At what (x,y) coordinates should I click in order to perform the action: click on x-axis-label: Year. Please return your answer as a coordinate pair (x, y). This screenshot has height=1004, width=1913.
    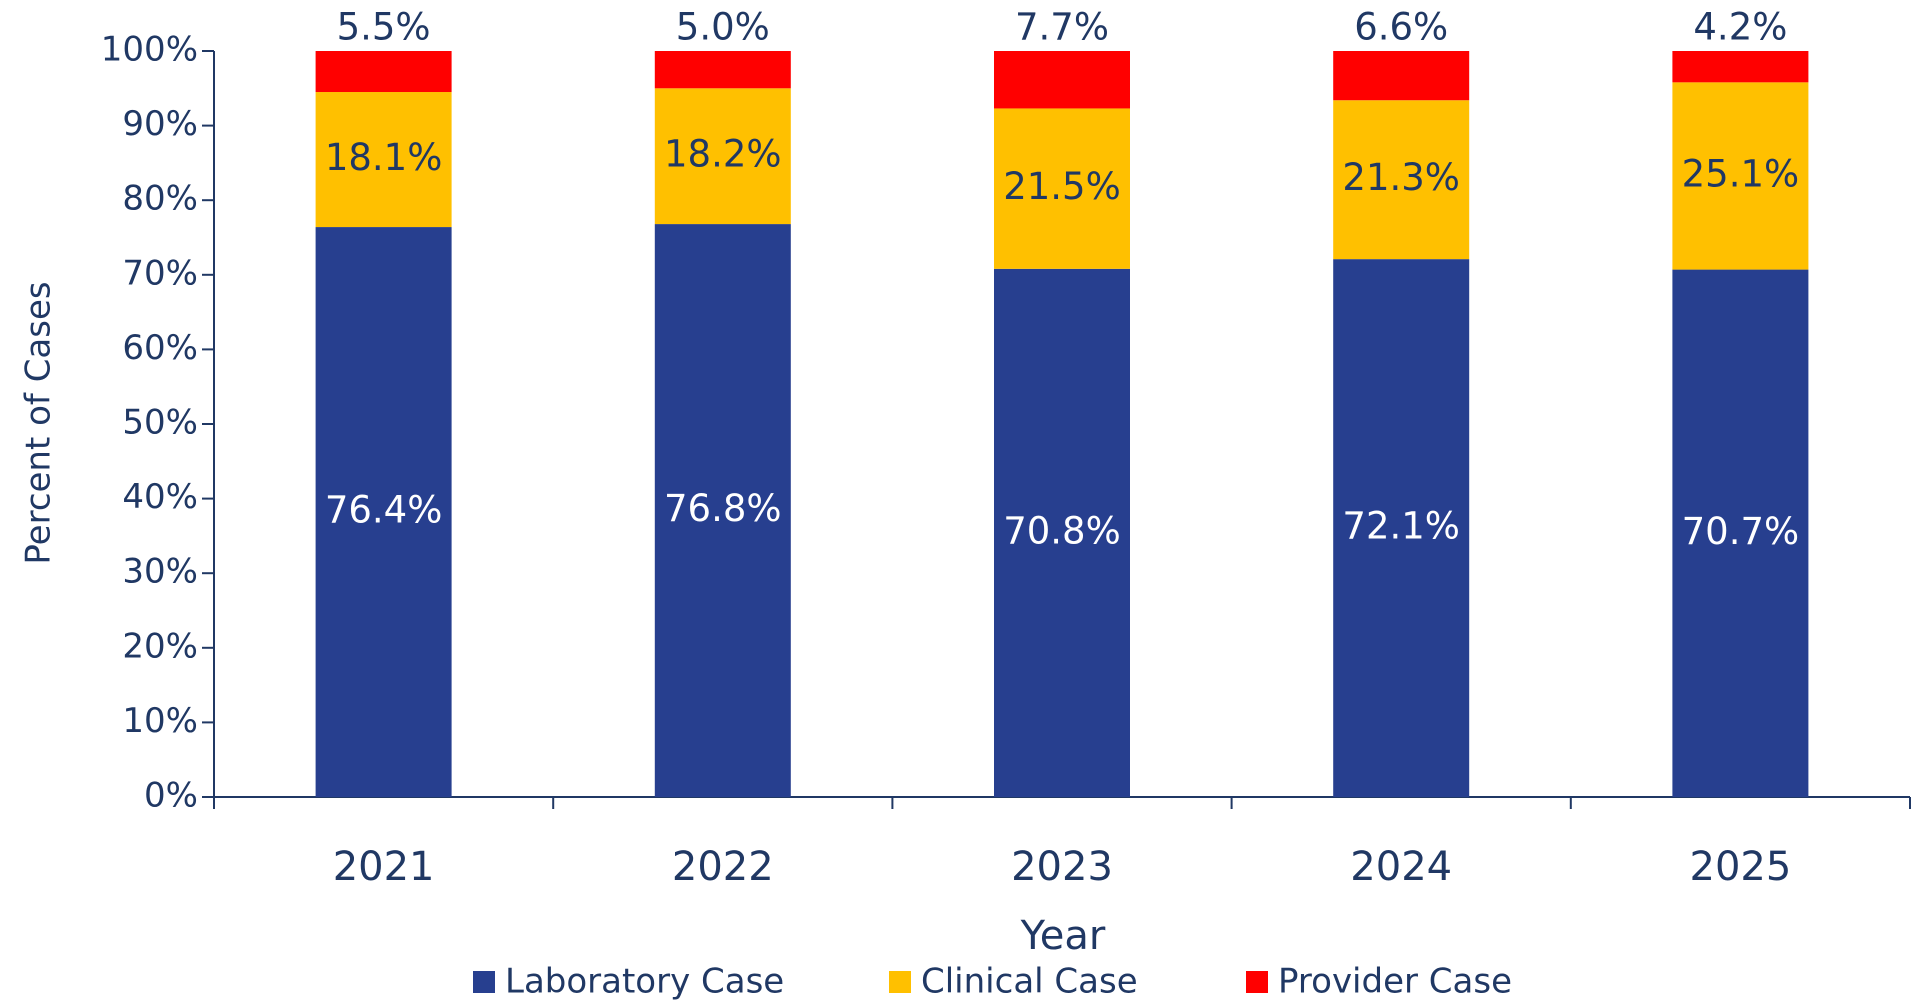
    Looking at the image, I should click on (1063, 936).